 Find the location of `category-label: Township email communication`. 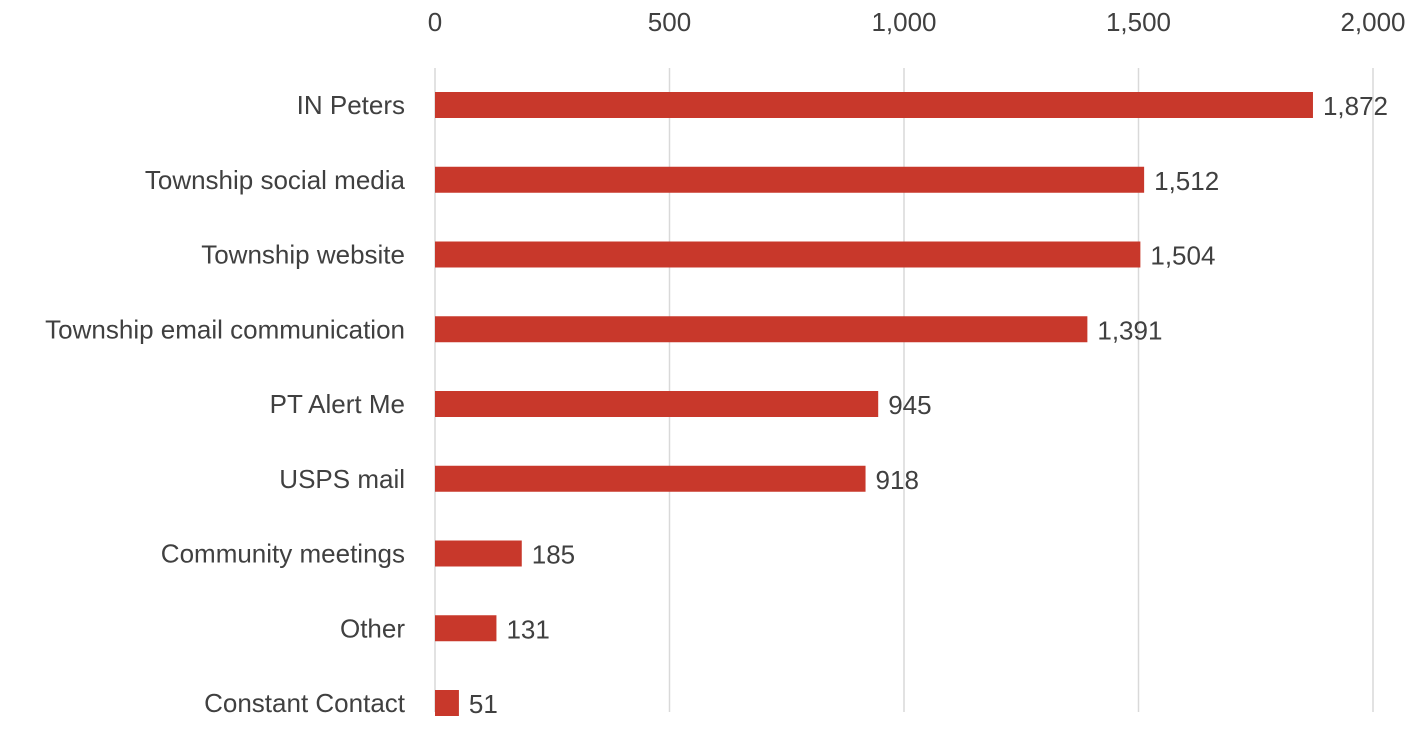

category-label: Township email communication is located at coordinates (225, 329).